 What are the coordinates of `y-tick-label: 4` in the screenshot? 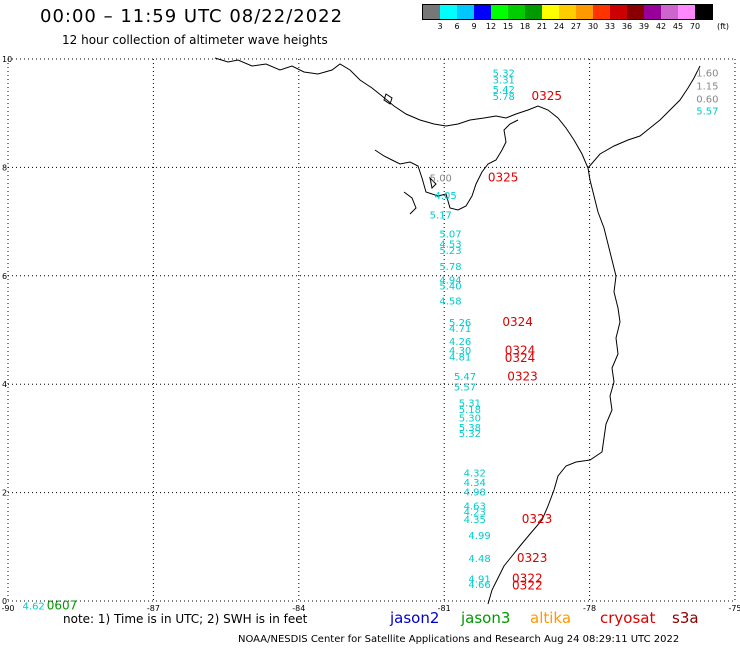 It's located at (4, 384).